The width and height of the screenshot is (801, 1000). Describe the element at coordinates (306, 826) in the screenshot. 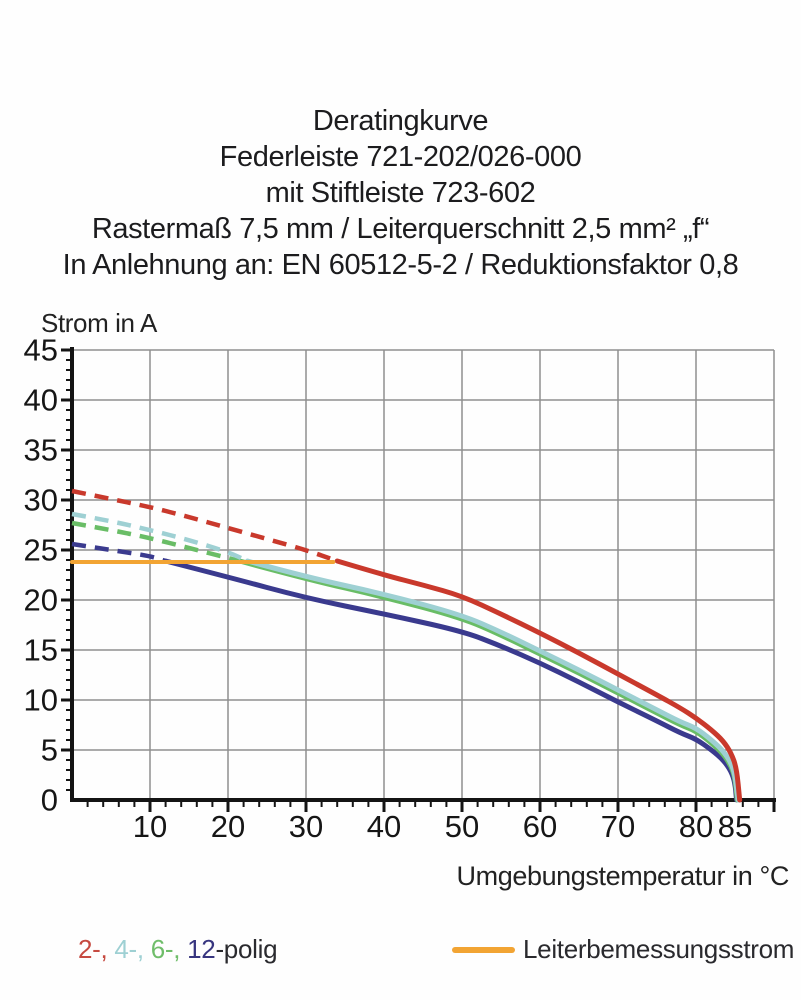

I see `x-tick-label: 30` at that location.